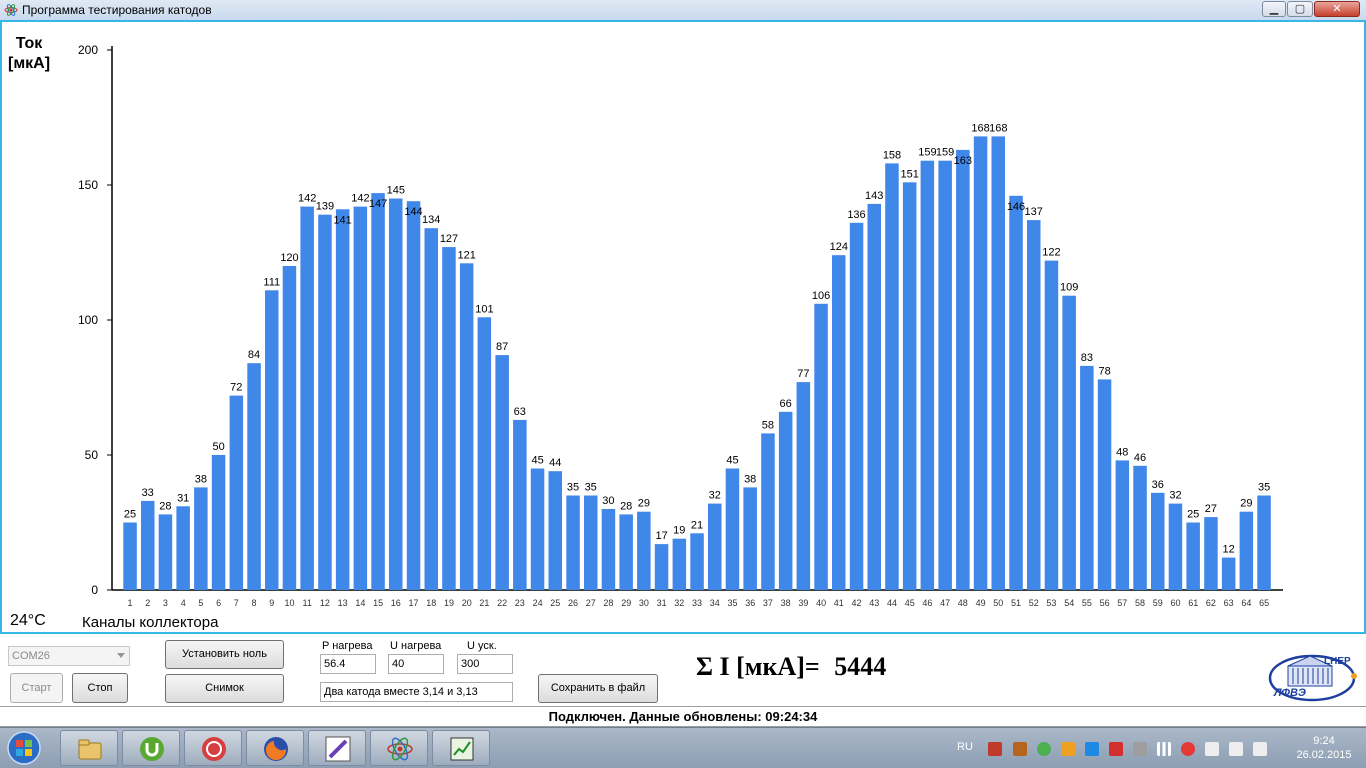  Describe the element at coordinates (1188, 749) in the screenshot. I see `tray-beats-icon` at that location.